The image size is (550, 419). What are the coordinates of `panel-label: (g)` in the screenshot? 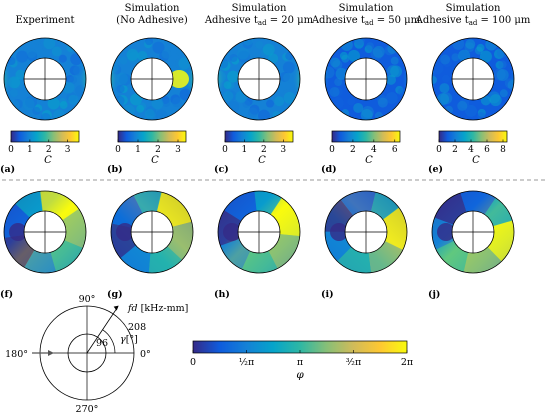 It's located at (115, 294).